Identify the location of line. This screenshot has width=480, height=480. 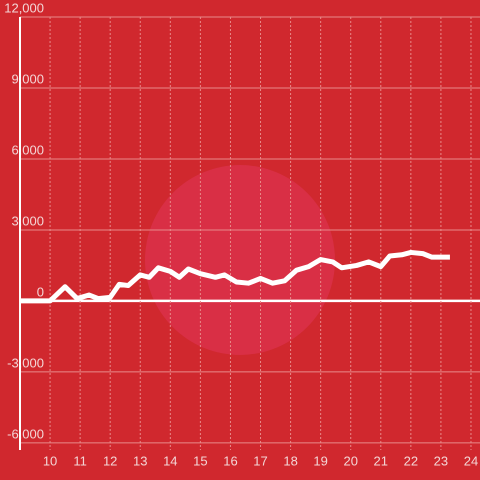
(235, 276).